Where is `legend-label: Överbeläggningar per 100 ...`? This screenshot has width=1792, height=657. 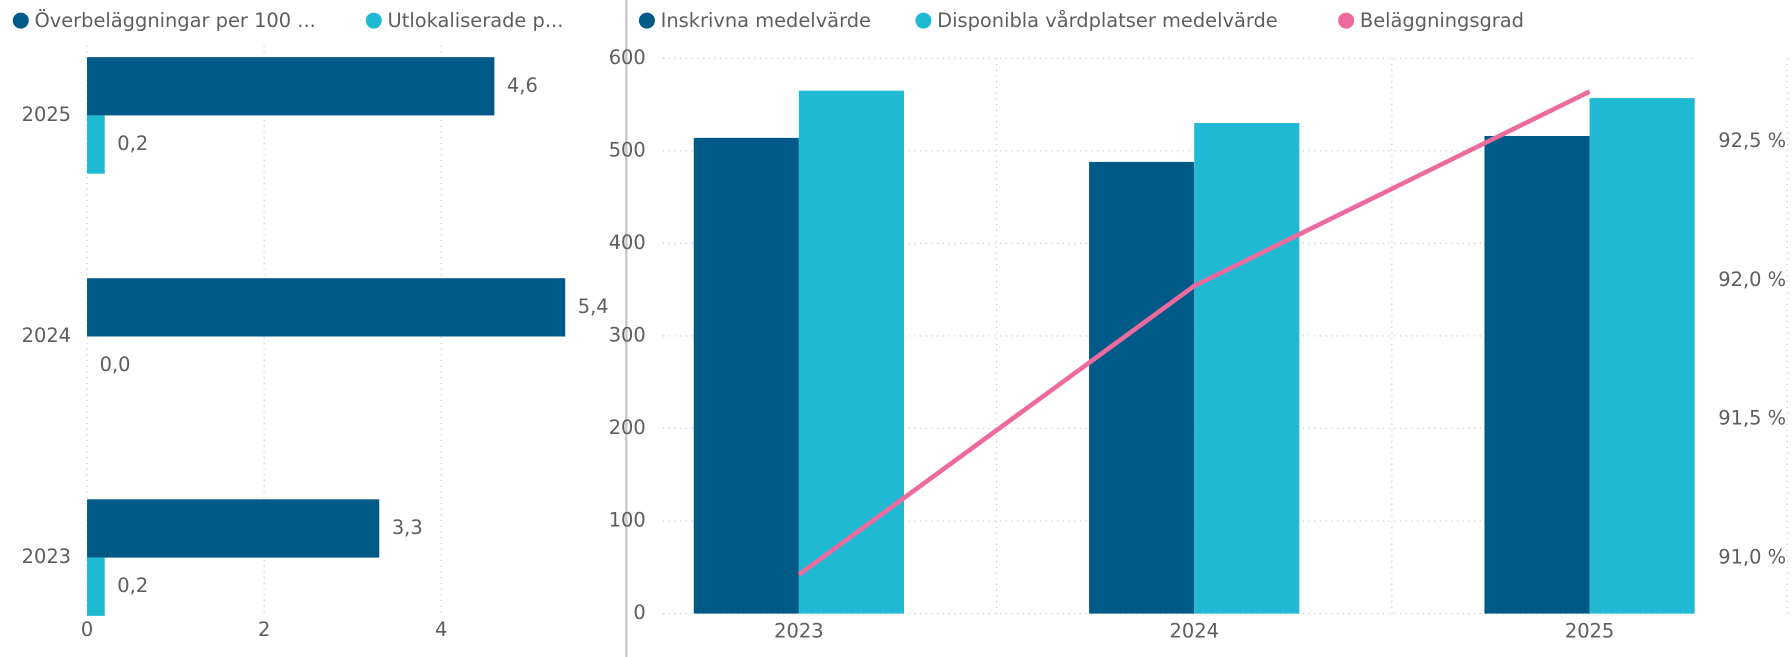
legend-label: Överbeläggningar per 100 ... is located at coordinates (174, 20).